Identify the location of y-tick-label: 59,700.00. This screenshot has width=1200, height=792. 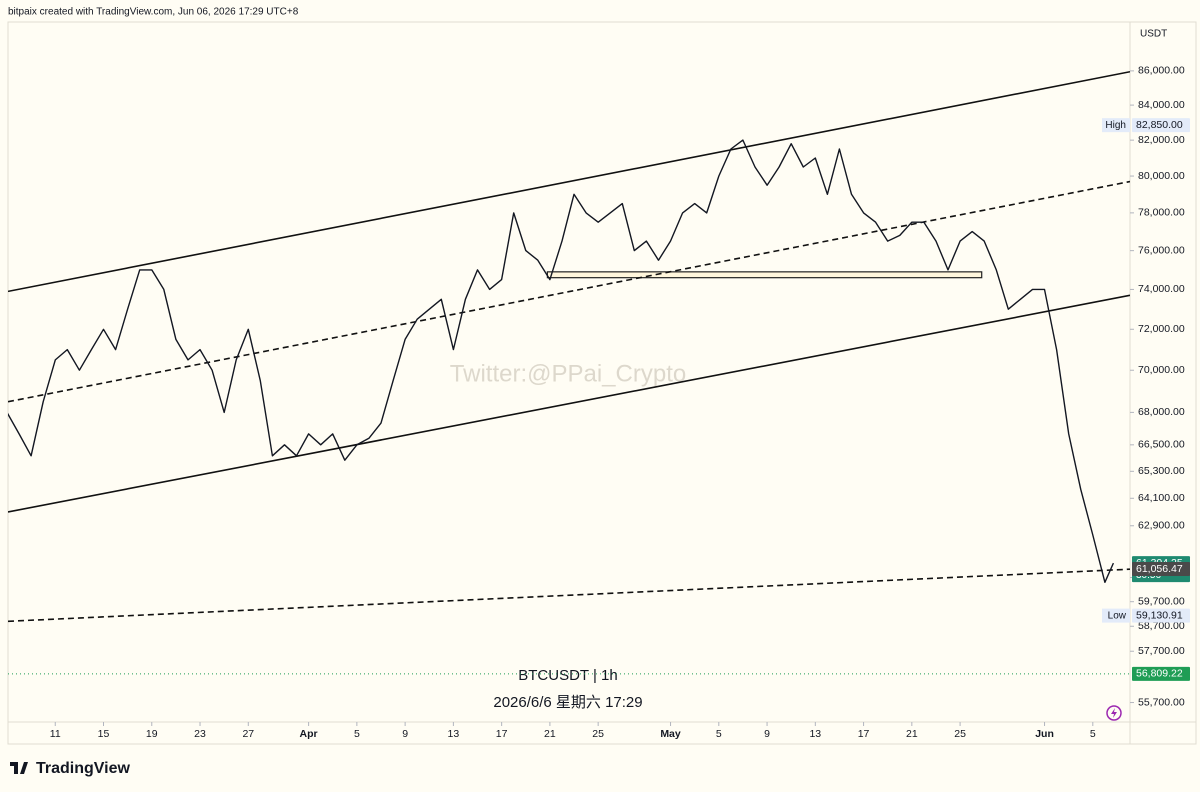
(1161, 601).